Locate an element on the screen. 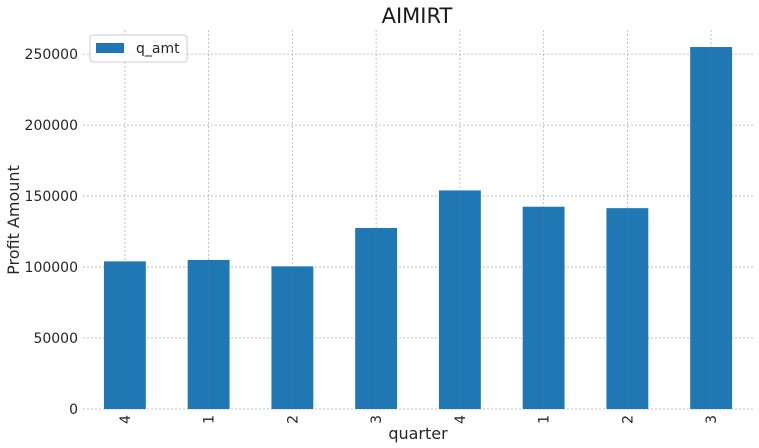 This screenshot has height=448, width=759. y-tick-label: 0 is located at coordinates (73, 410).